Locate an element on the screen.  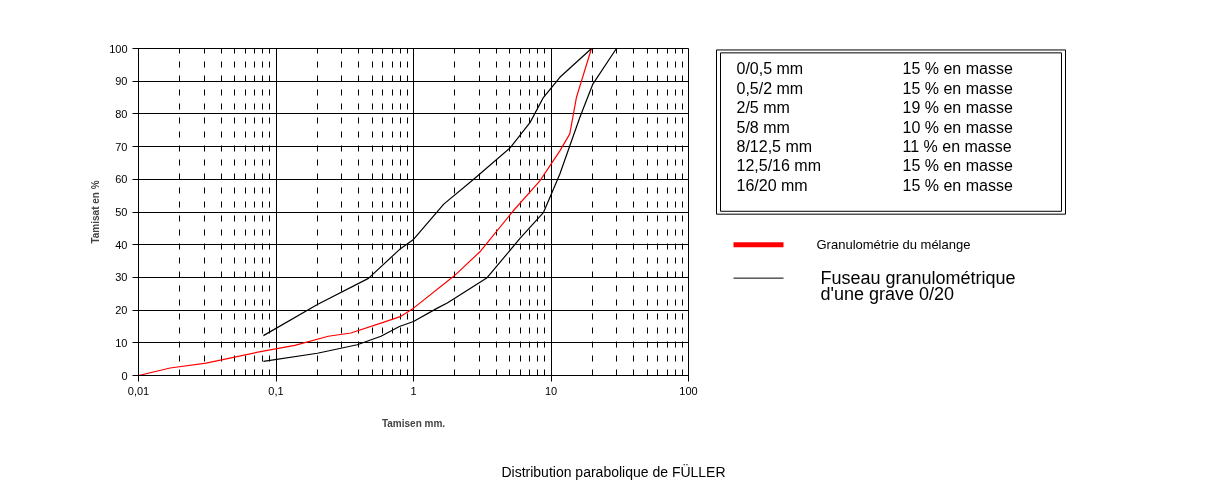
y-tick-label: 40 is located at coordinates (121, 244).